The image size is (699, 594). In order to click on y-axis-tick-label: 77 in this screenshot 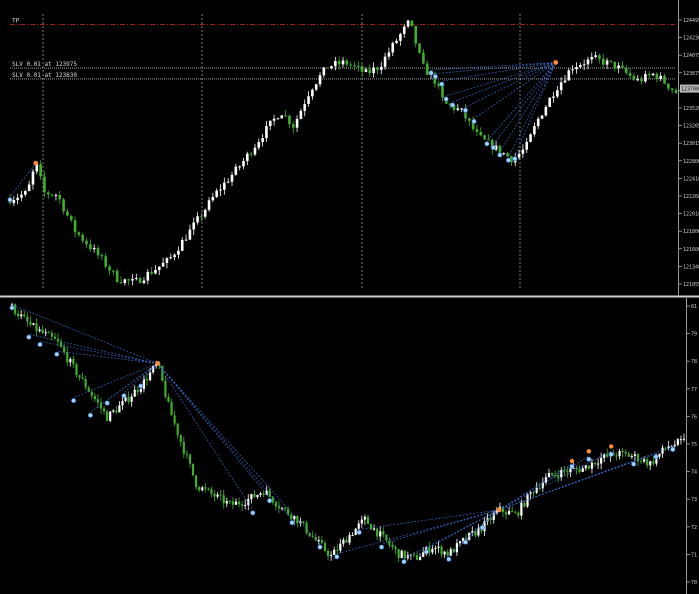, I will do `click(694, 390)`.